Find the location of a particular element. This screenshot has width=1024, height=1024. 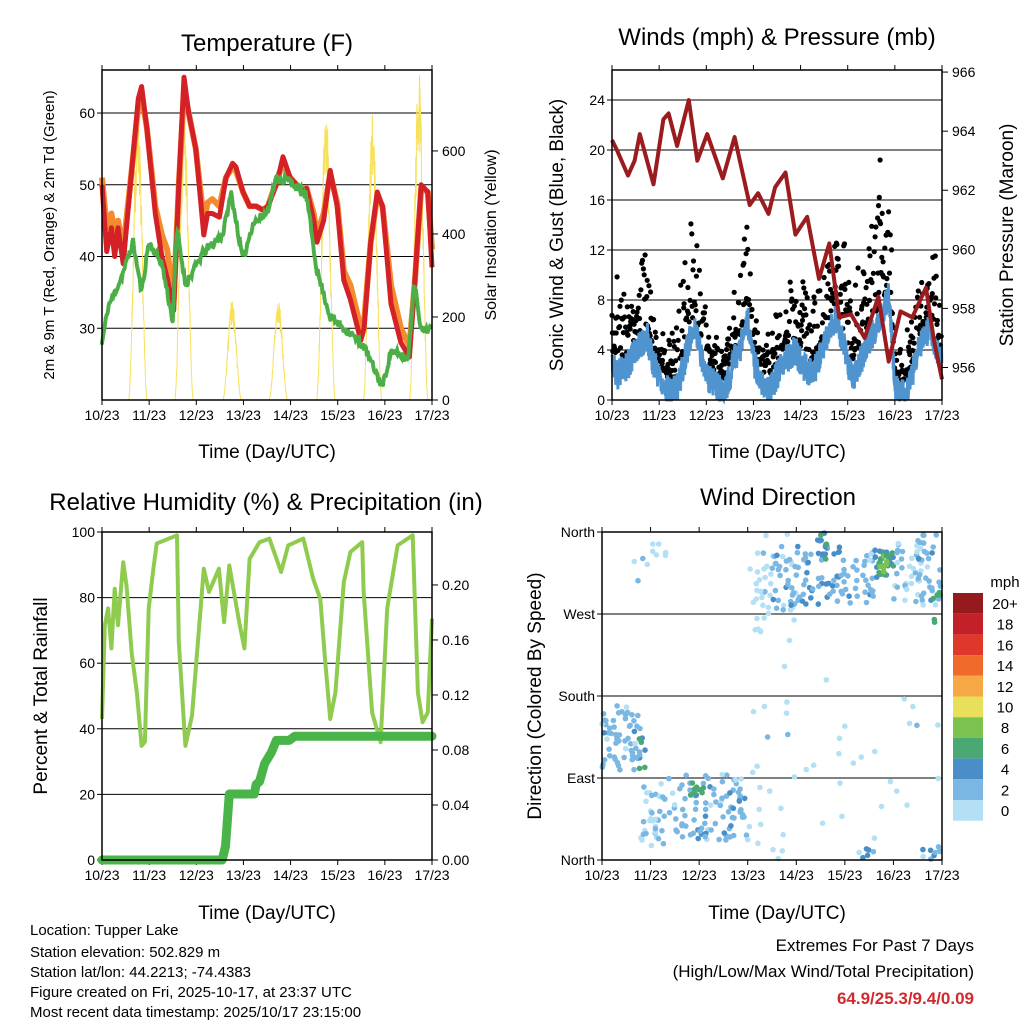

wind-direction-ylabel: Direction (Colored By Speed) is located at coordinates (535, 695).